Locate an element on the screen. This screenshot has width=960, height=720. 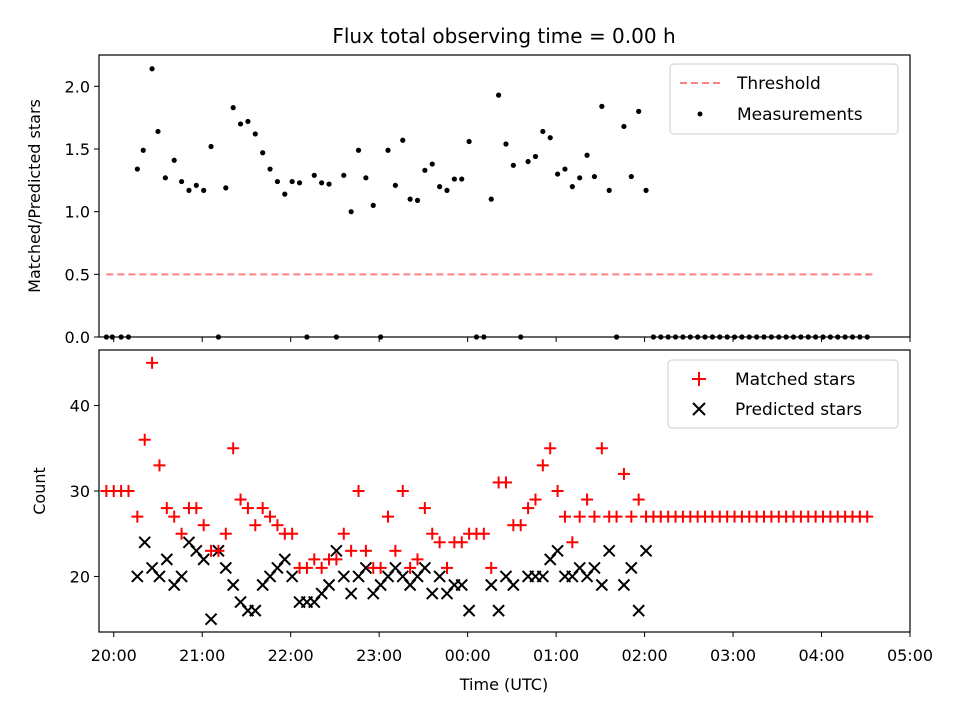
bottom-xtick-label: 22:00 is located at coordinates (291, 655).